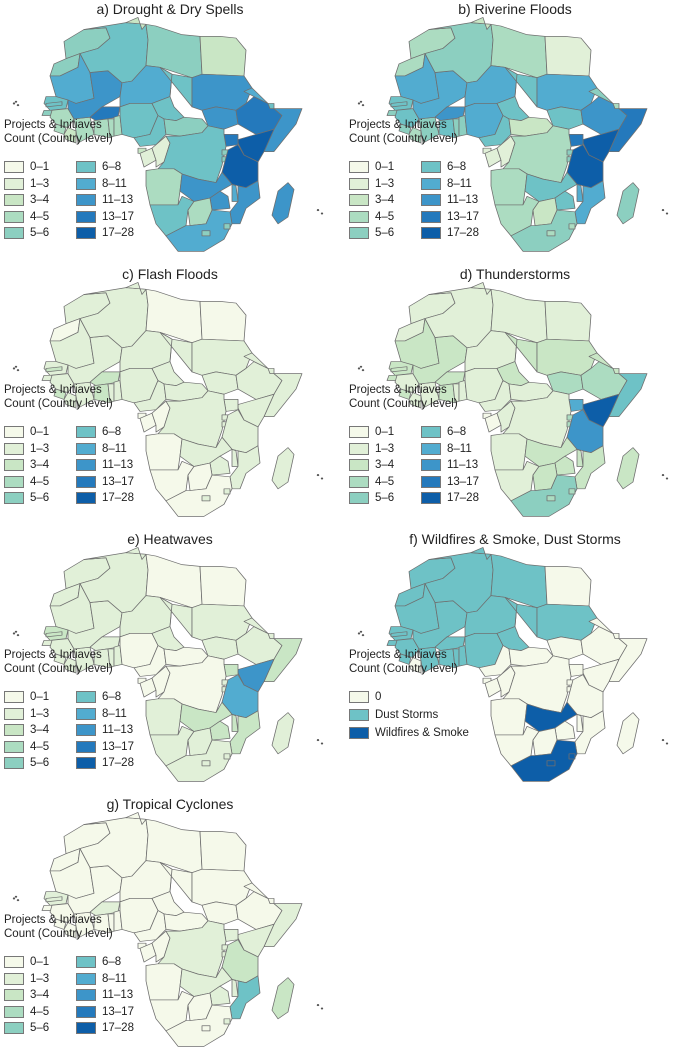 This screenshot has height=1057, width=690. What do you see at coordinates (206, 981) in the screenshot?
I see `country-zambia` at bounding box center [206, 981].